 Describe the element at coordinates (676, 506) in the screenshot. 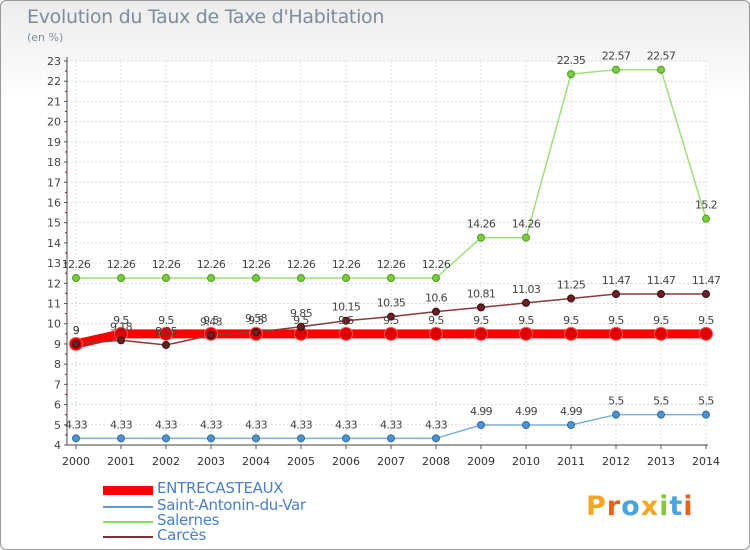

I see `logo-letter: t` at that location.